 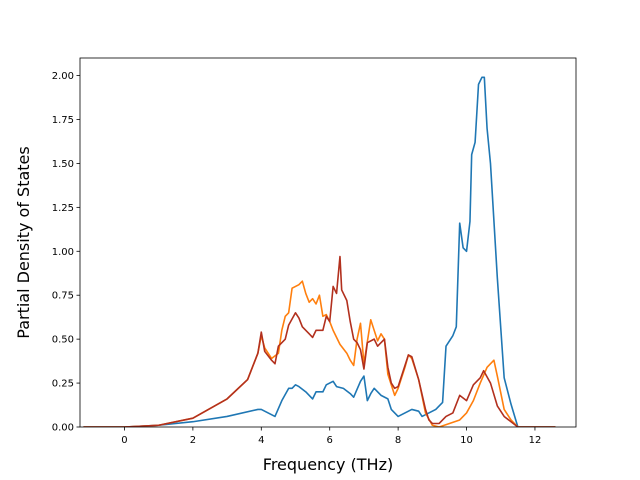 I want to click on y-tick-label: 0.75, so click(x=63, y=296).